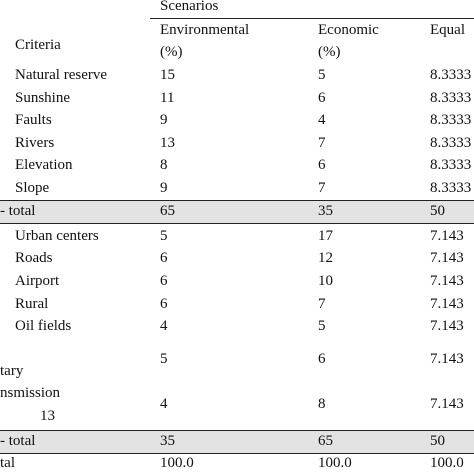 This screenshot has width=474, height=474. I want to click on row-label: Faults, so click(33, 120).